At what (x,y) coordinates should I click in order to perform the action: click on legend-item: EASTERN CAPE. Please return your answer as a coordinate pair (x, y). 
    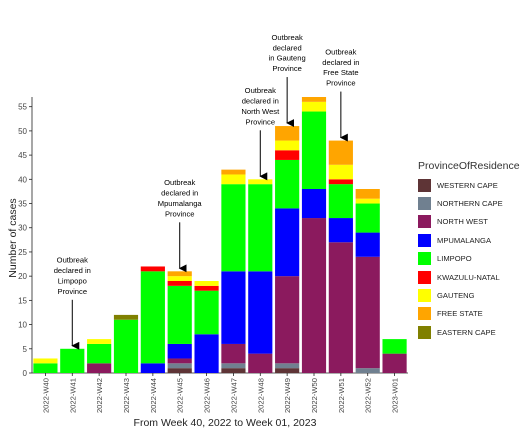
    Looking at the image, I should click on (468, 332).